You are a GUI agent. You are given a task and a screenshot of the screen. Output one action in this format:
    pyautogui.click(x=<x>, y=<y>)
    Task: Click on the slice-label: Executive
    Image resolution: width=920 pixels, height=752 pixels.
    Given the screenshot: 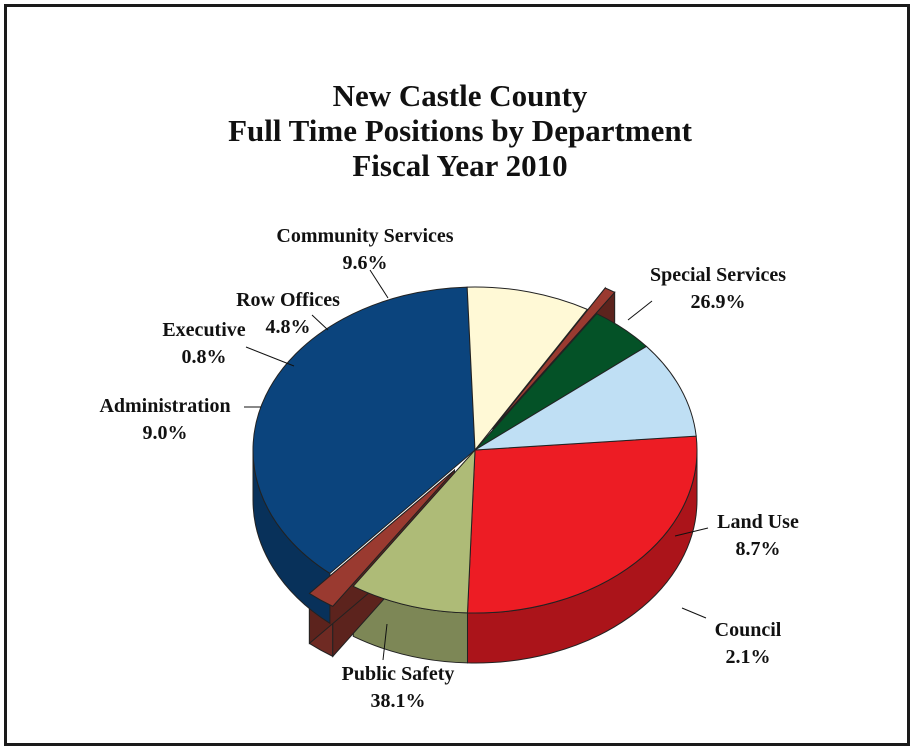 What is the action you would take?
    pyautogui.click(x=203, y=330)
    